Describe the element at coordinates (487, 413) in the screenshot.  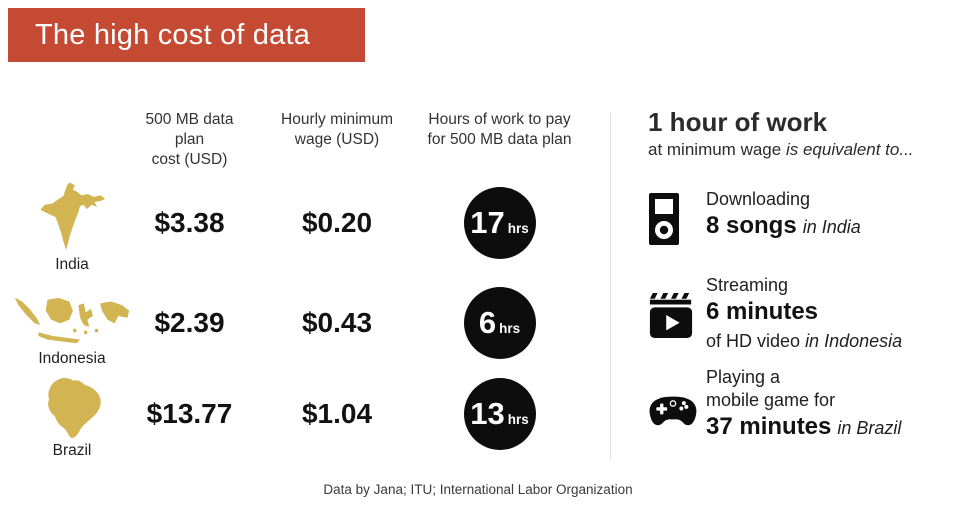
I see `hours-number: 13` at that location.